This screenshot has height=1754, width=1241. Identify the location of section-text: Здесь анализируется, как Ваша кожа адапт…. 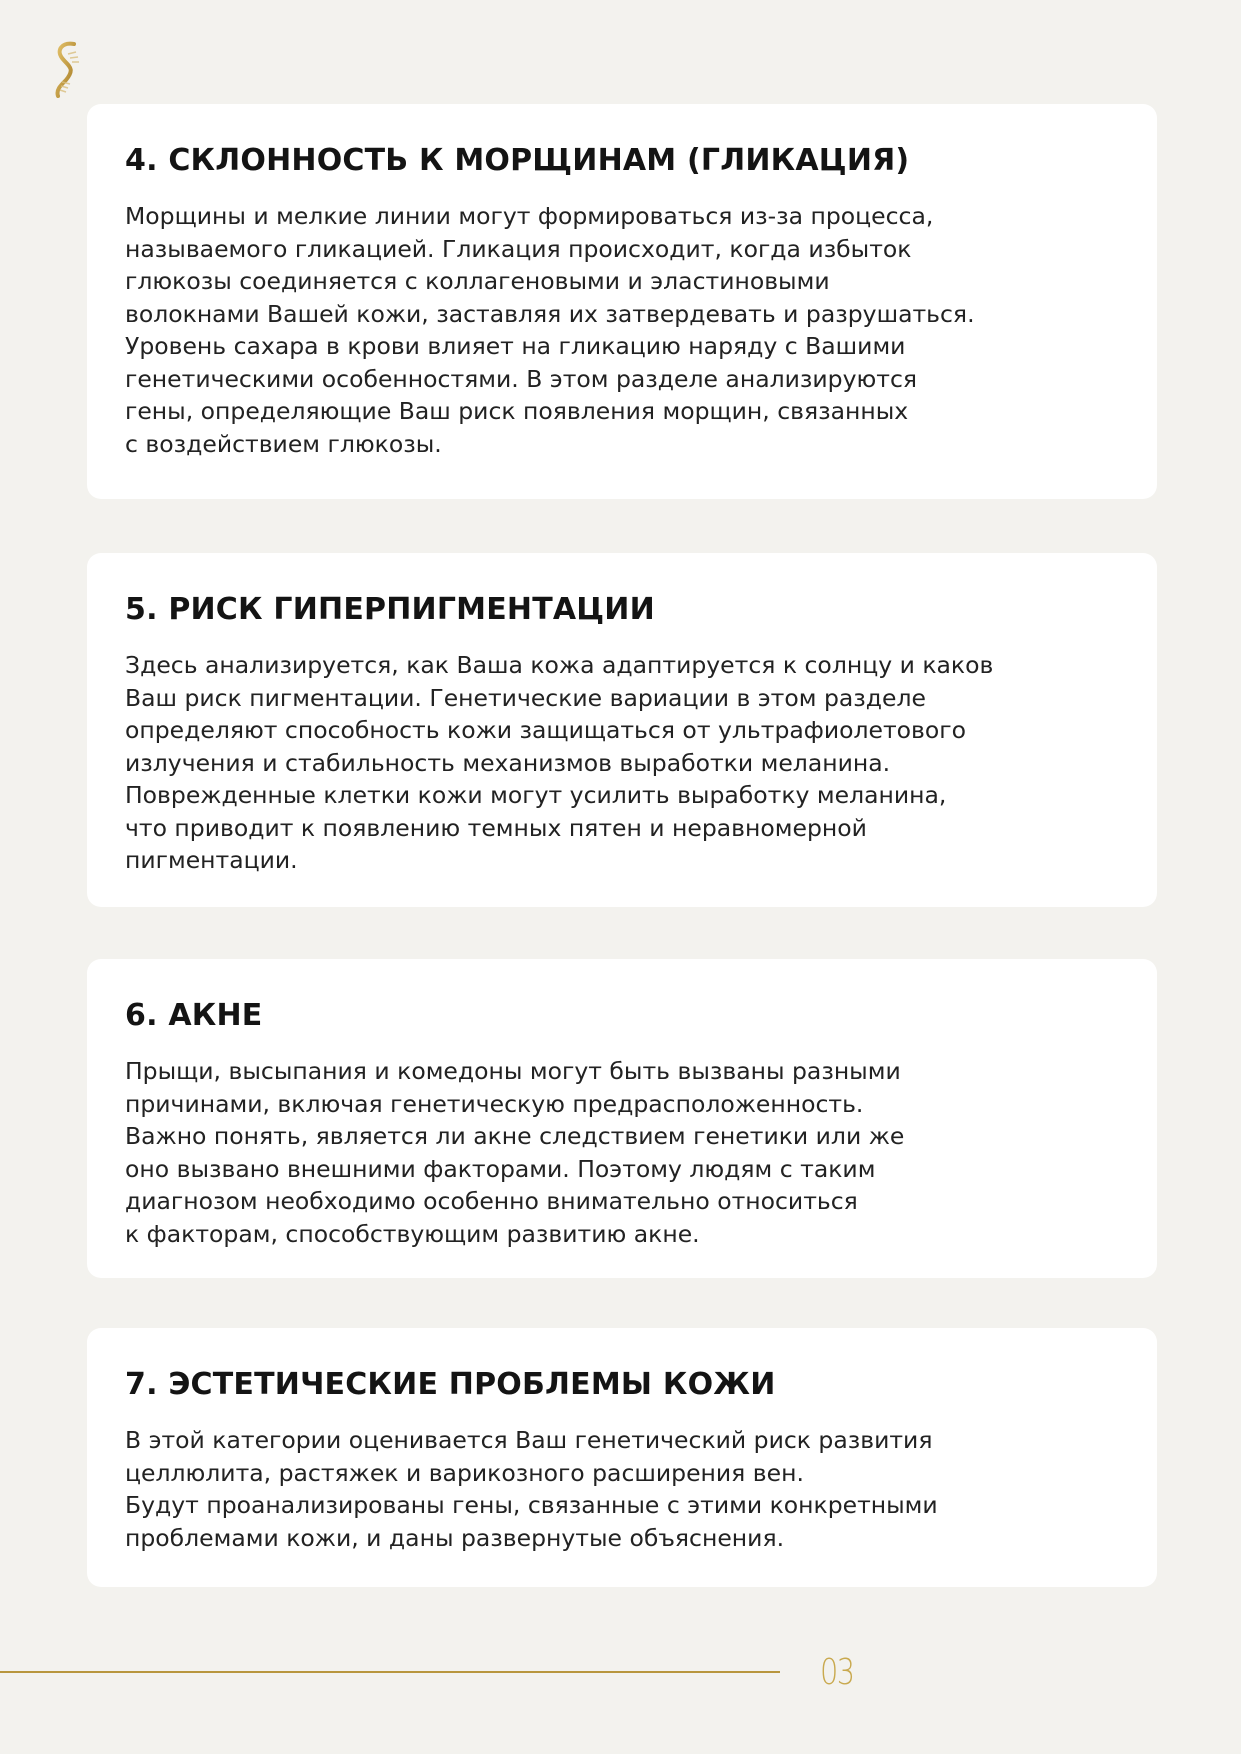
(559, 762).